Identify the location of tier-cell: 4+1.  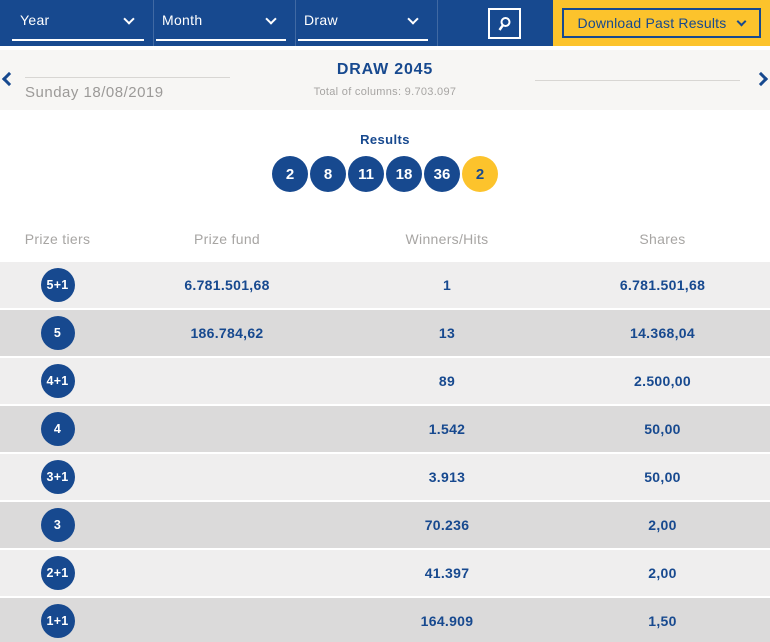
(57, 381).